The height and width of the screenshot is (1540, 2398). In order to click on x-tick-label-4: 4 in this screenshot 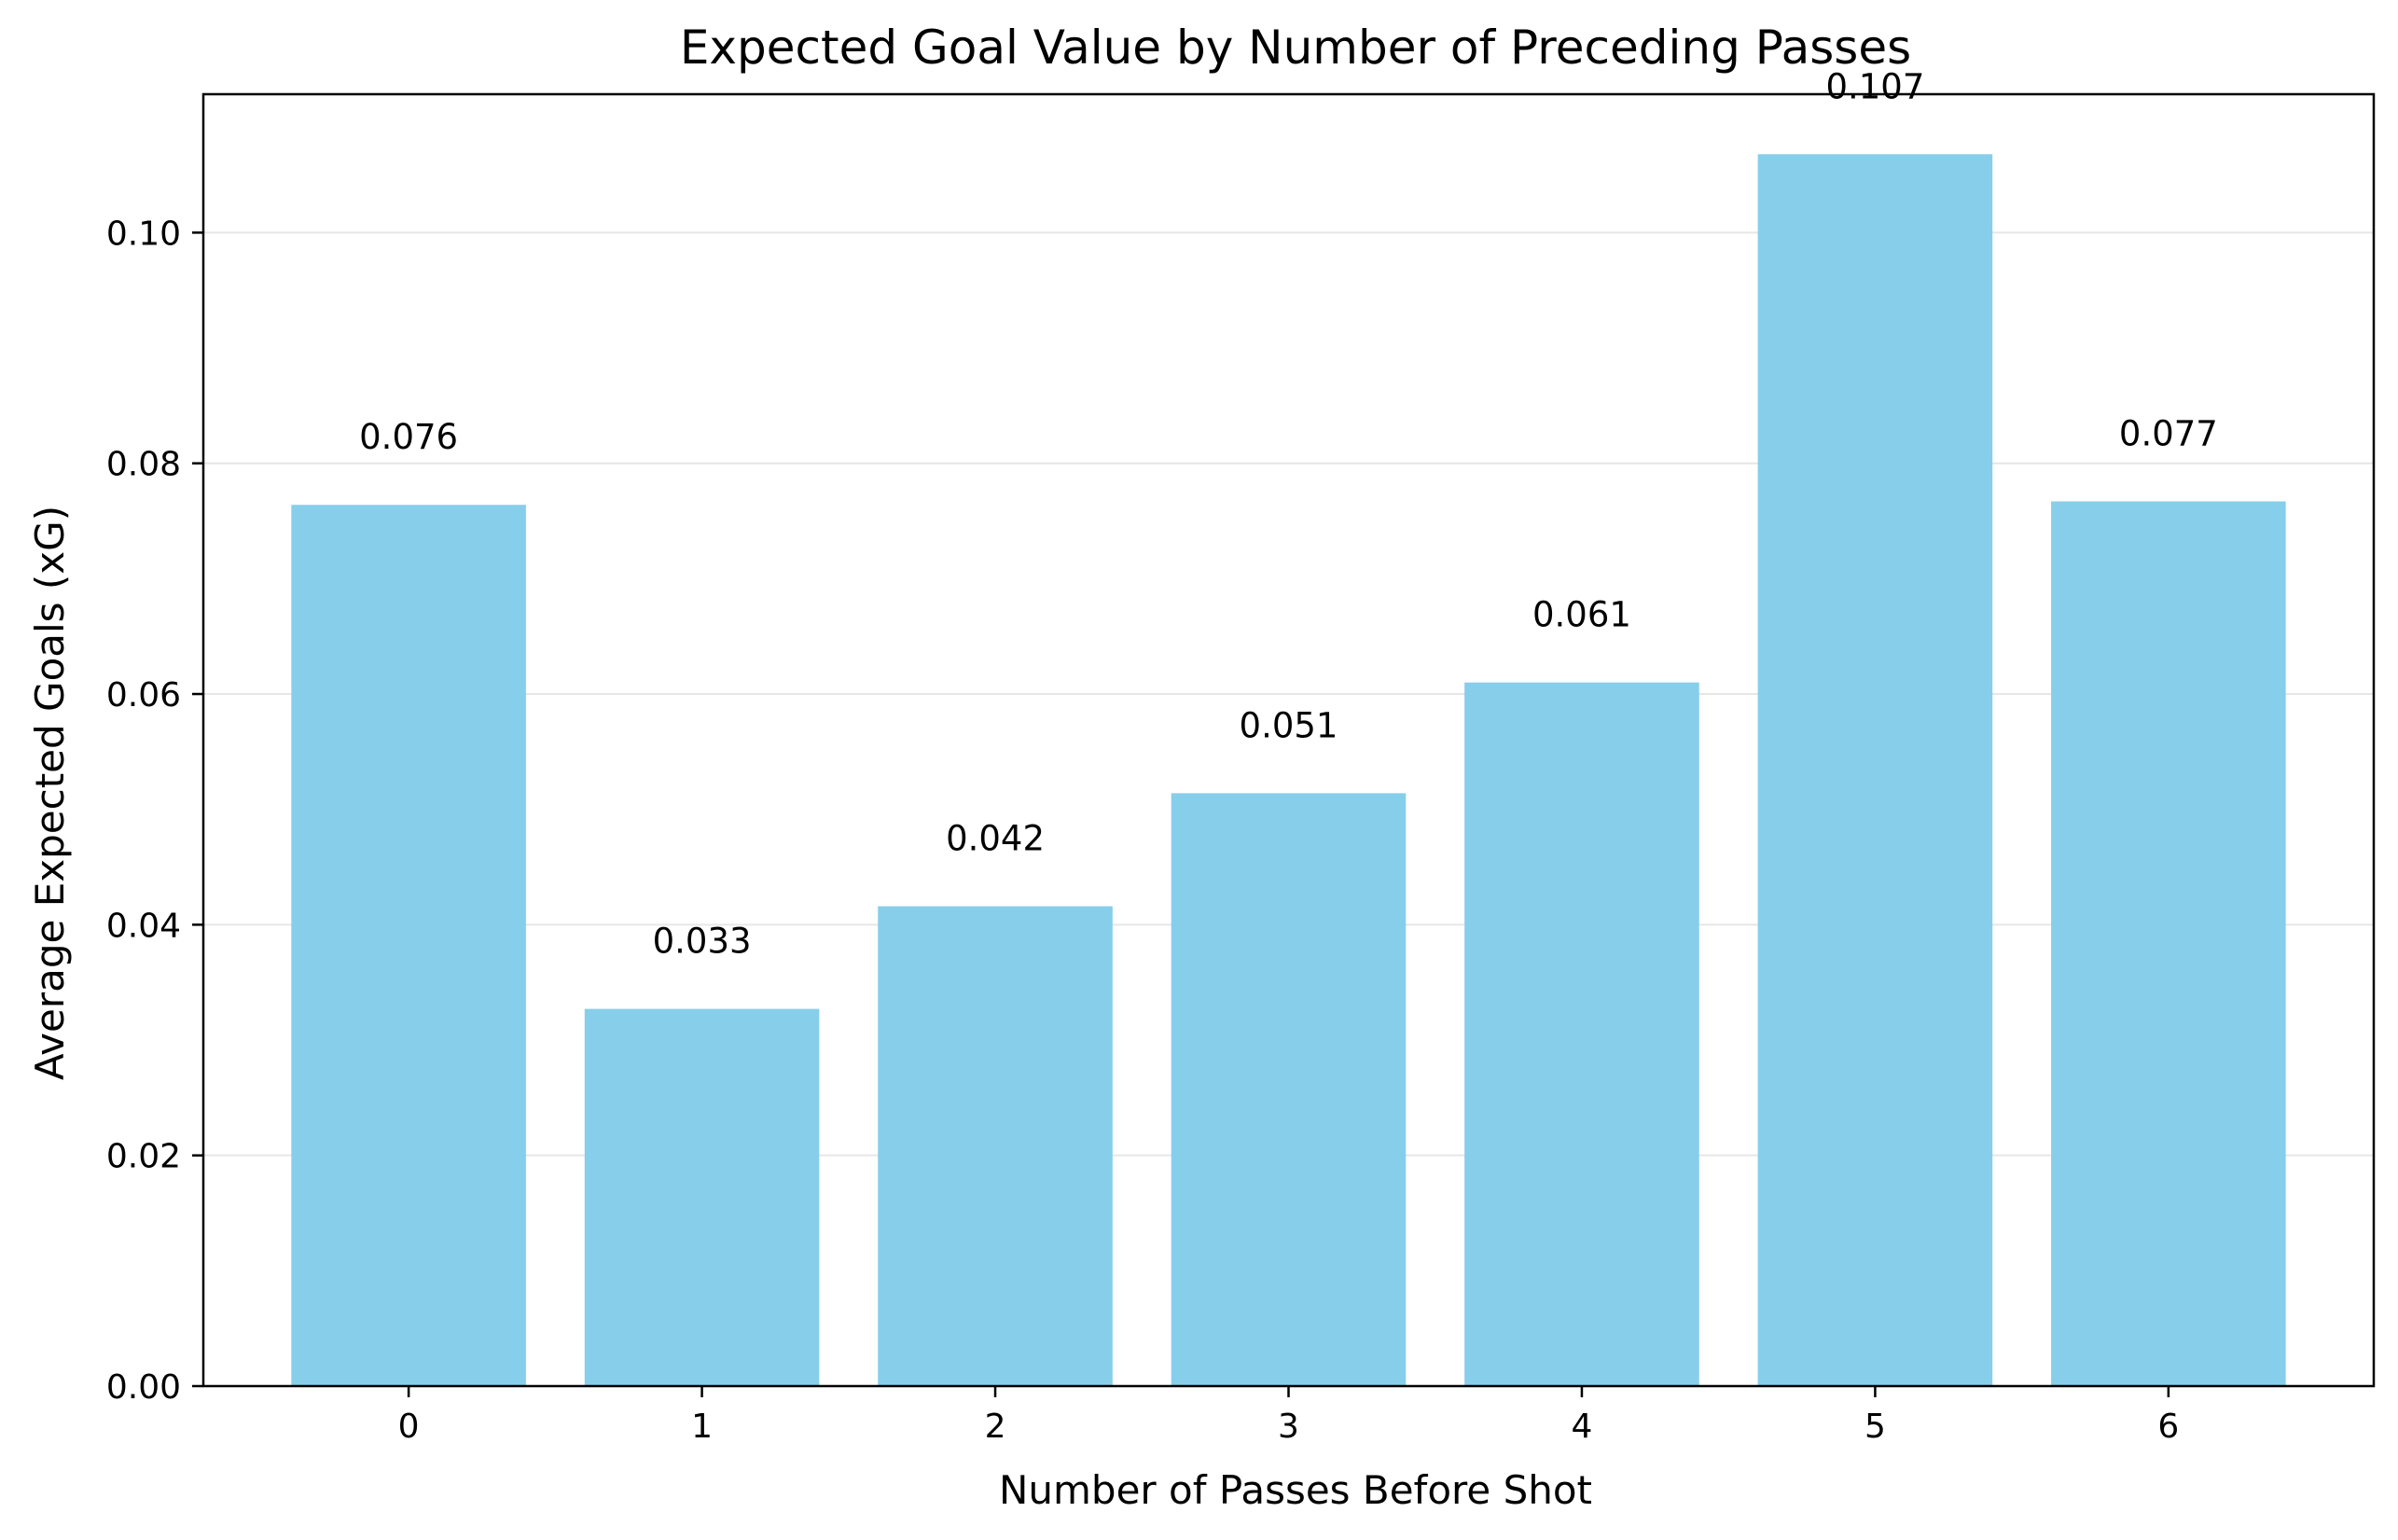, I will do `click(1582, 1427)`.